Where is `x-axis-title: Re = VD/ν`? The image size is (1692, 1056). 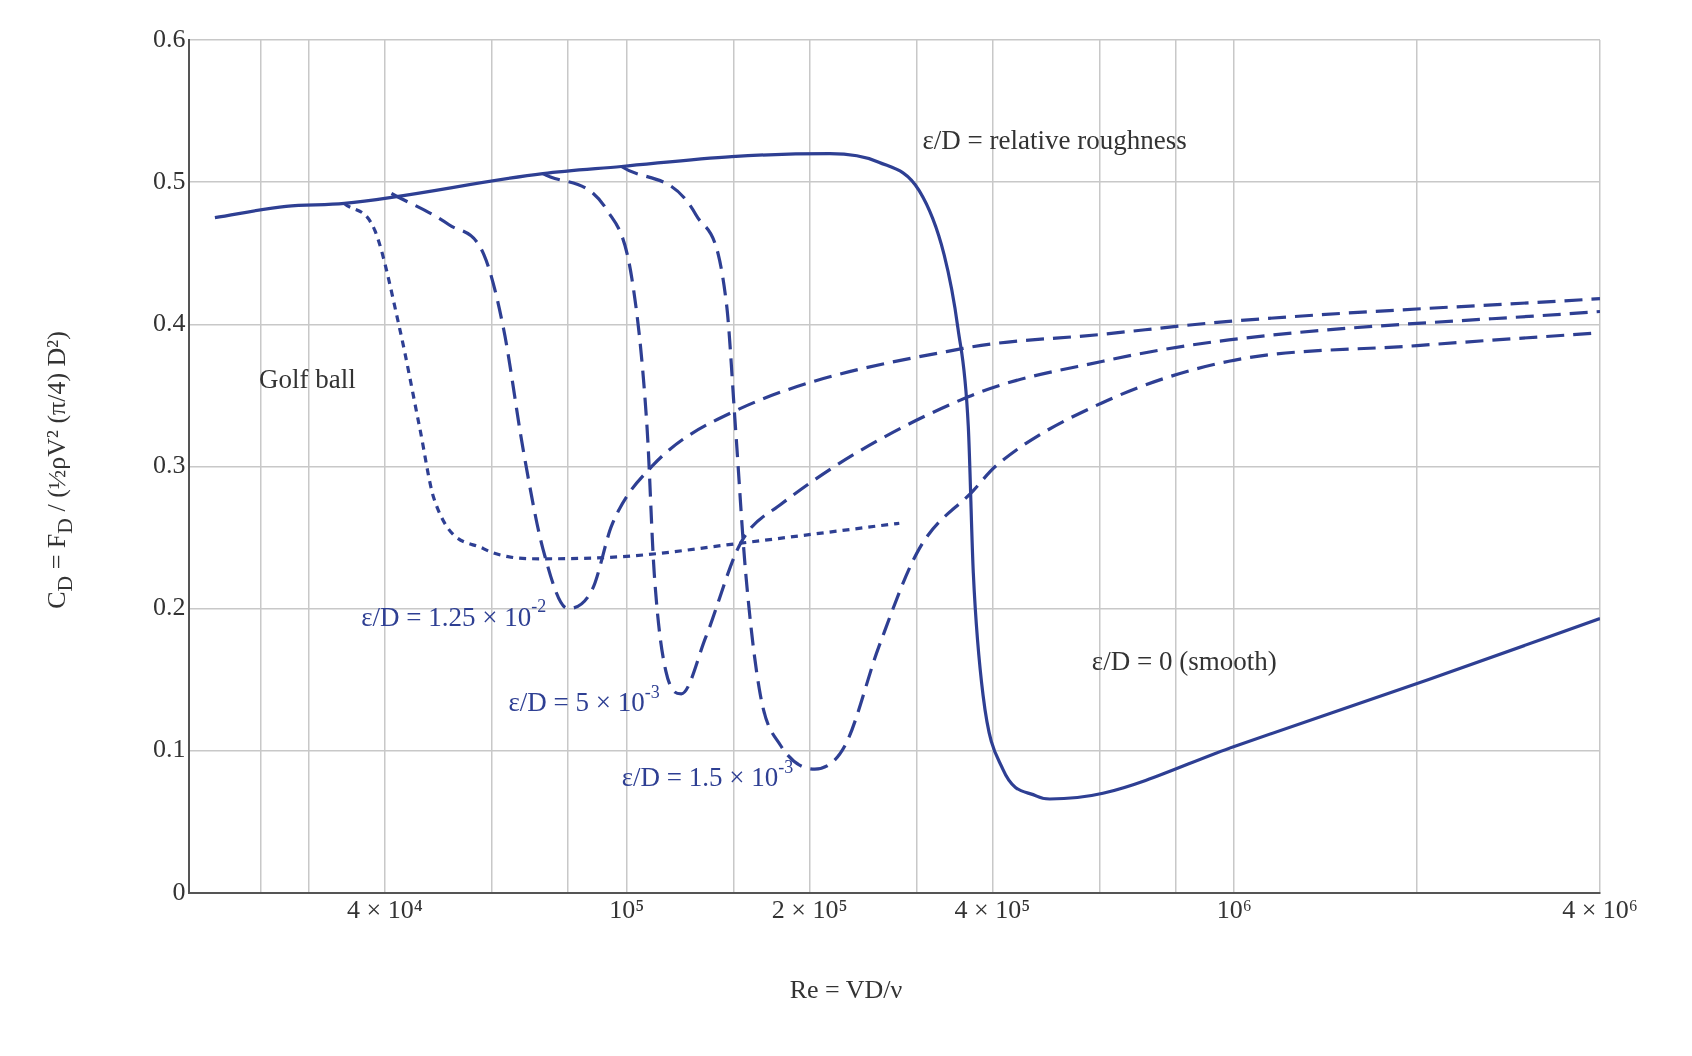 x-axis-title: Re = VD/ν is located at coordinates (846, 990).